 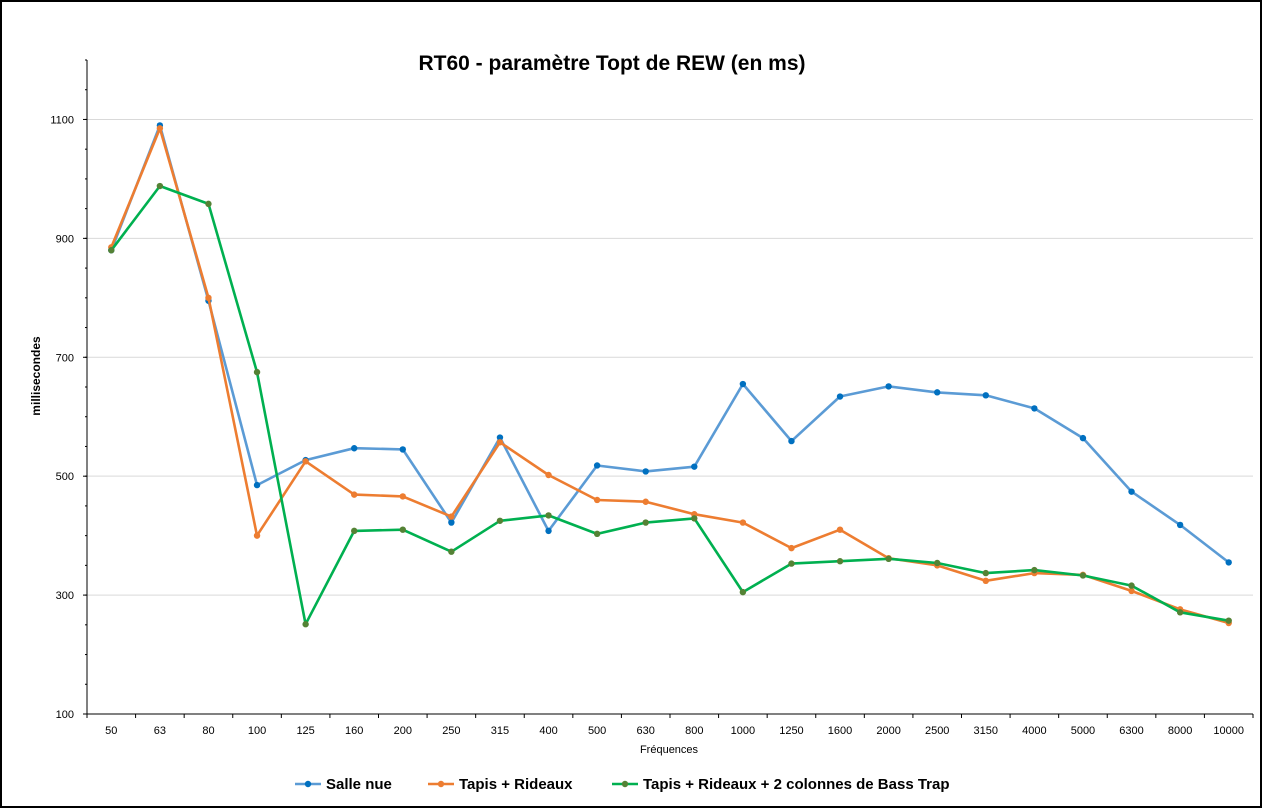 What do you see at coordinates (1083, 731) in the screenshot?
I see `x-tick-label: 5000` at bounding box center [1083, 731].